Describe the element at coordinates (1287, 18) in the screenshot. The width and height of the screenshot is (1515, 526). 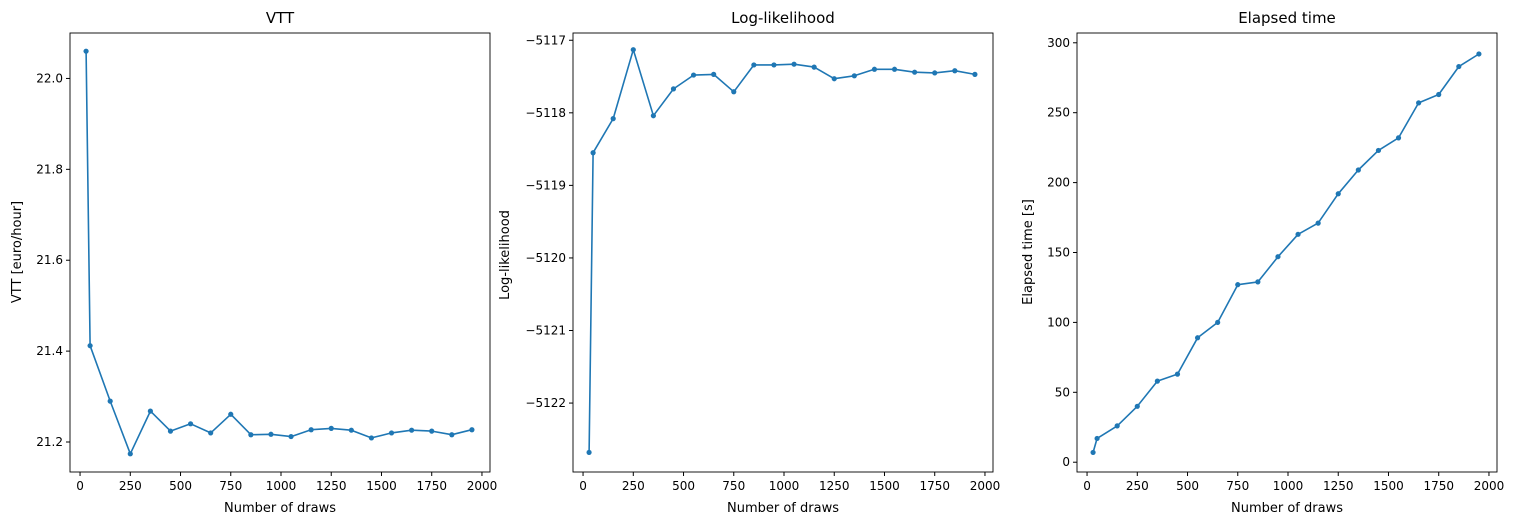
I see `chart-title-elapsed-time: Elapsed time` at that location.